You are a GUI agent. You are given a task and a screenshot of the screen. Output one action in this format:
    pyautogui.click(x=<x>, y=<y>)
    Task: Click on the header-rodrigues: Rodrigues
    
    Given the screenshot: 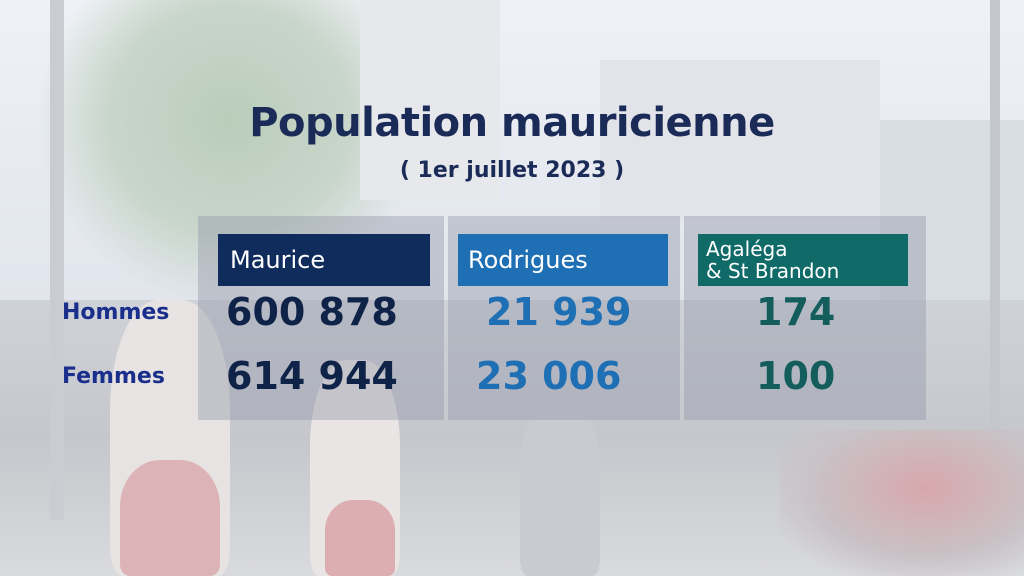 What is the action you would take?
    pyautogui.click(x=563, y=260)
    